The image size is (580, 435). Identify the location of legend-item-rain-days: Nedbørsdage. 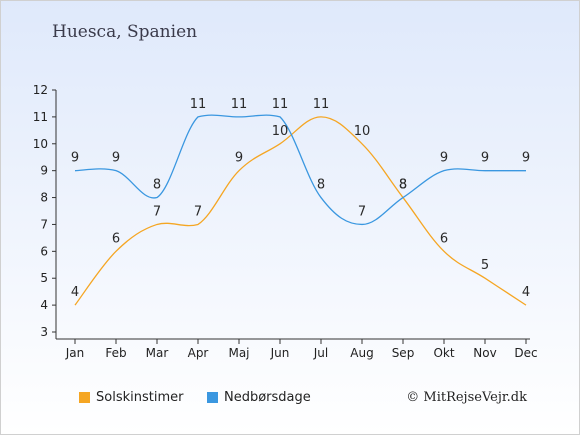
(259, 397).